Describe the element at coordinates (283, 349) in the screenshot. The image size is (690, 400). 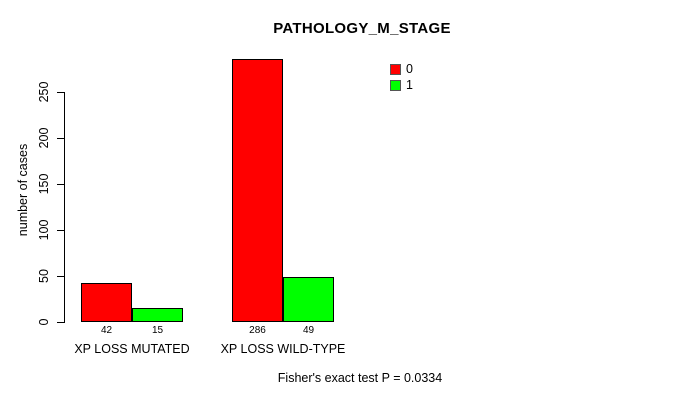
I see `x-category-label: XP LOSS WILD-TYPE` at that location.